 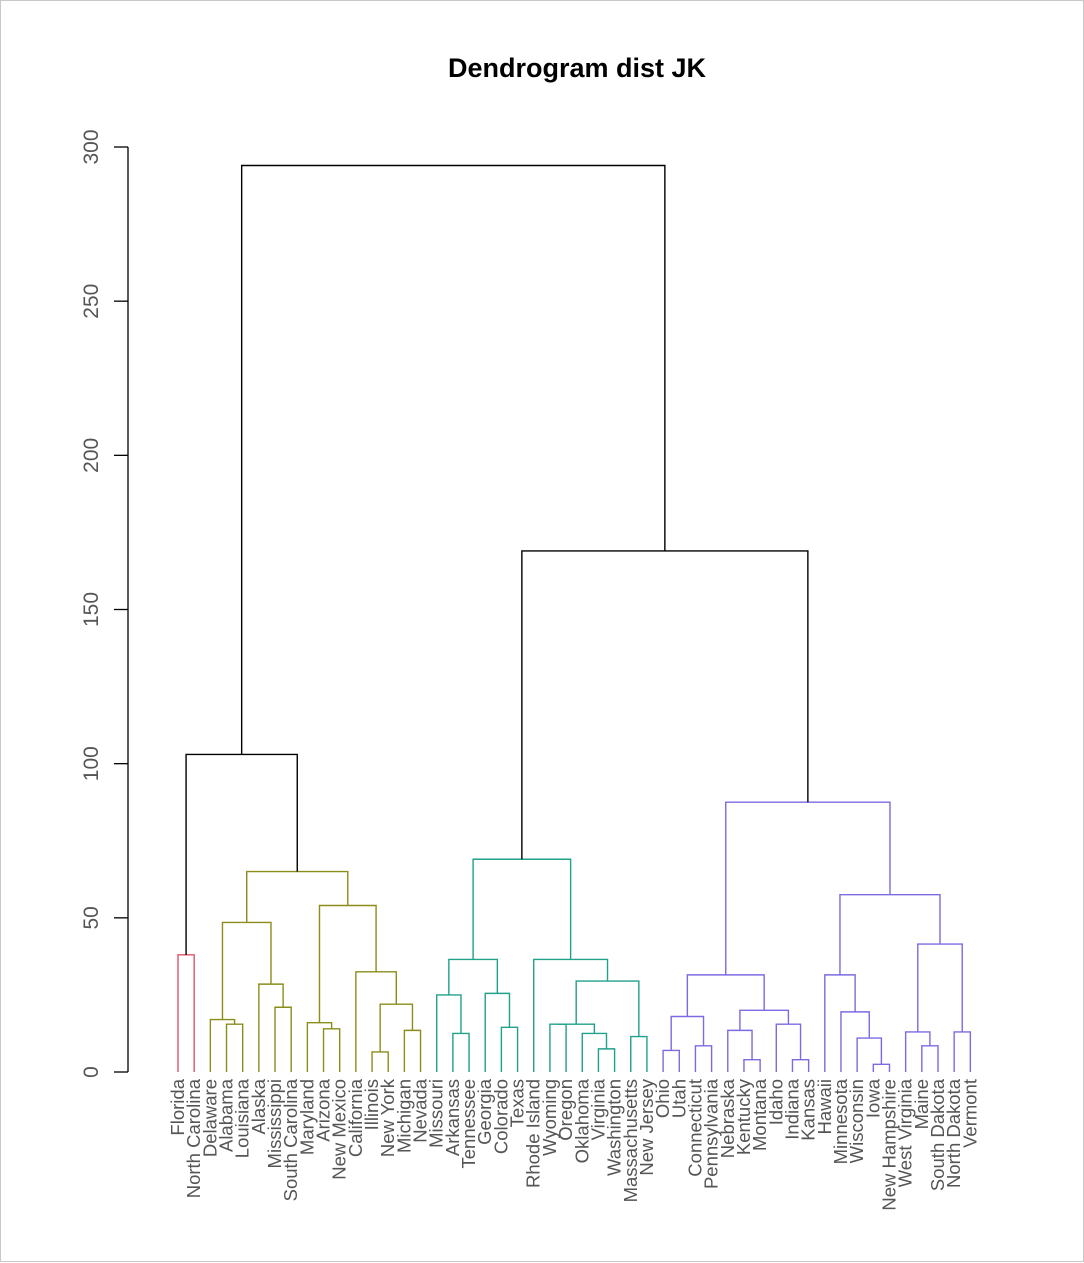 What do you see at coordinates (209, 1118) in the screenshot?
I see `leaf-label: Delaware` at bounding box center [209, 1118].